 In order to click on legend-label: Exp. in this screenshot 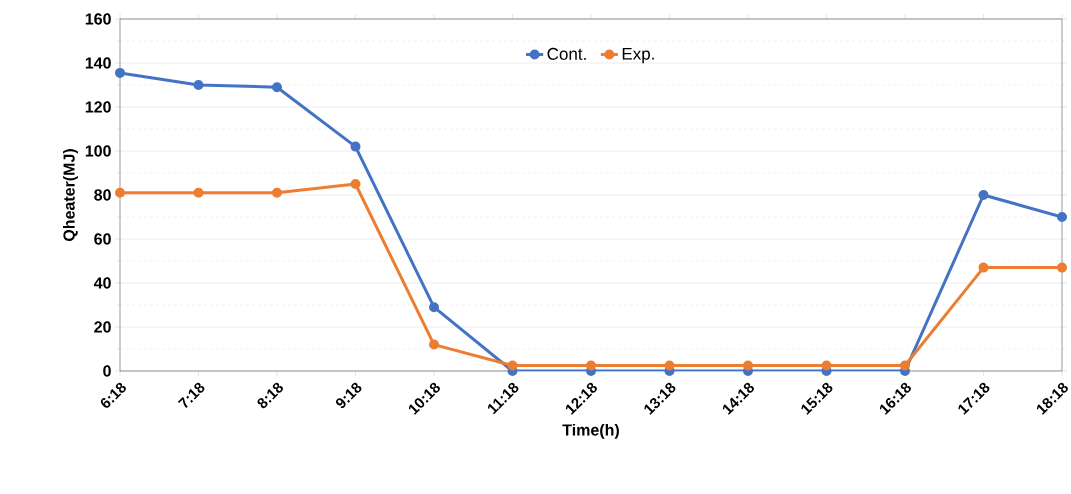, I will do `click(638, 55)`.